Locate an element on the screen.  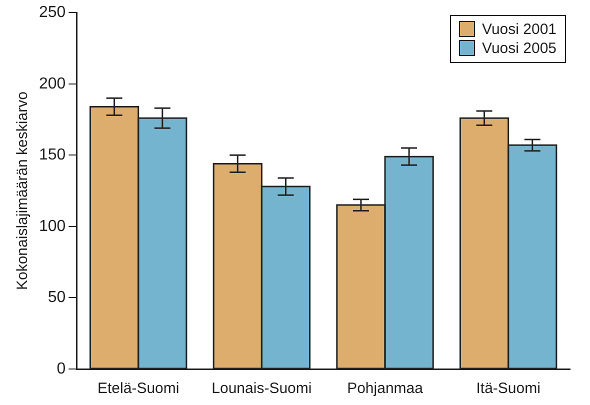
x-tick-label: Itä-Suomi is located at coordinates (508, 389).